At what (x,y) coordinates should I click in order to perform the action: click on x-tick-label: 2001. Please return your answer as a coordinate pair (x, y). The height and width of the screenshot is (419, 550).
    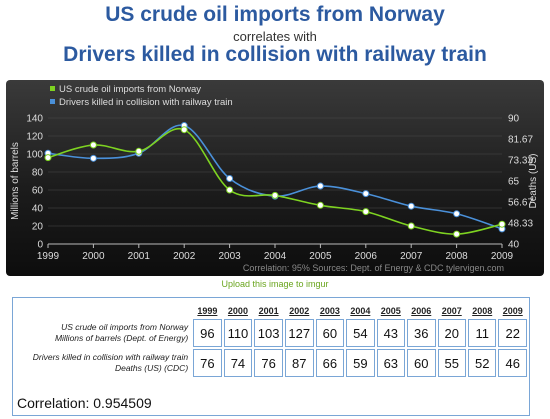
    Looking at the image, I should click on (139, 256).